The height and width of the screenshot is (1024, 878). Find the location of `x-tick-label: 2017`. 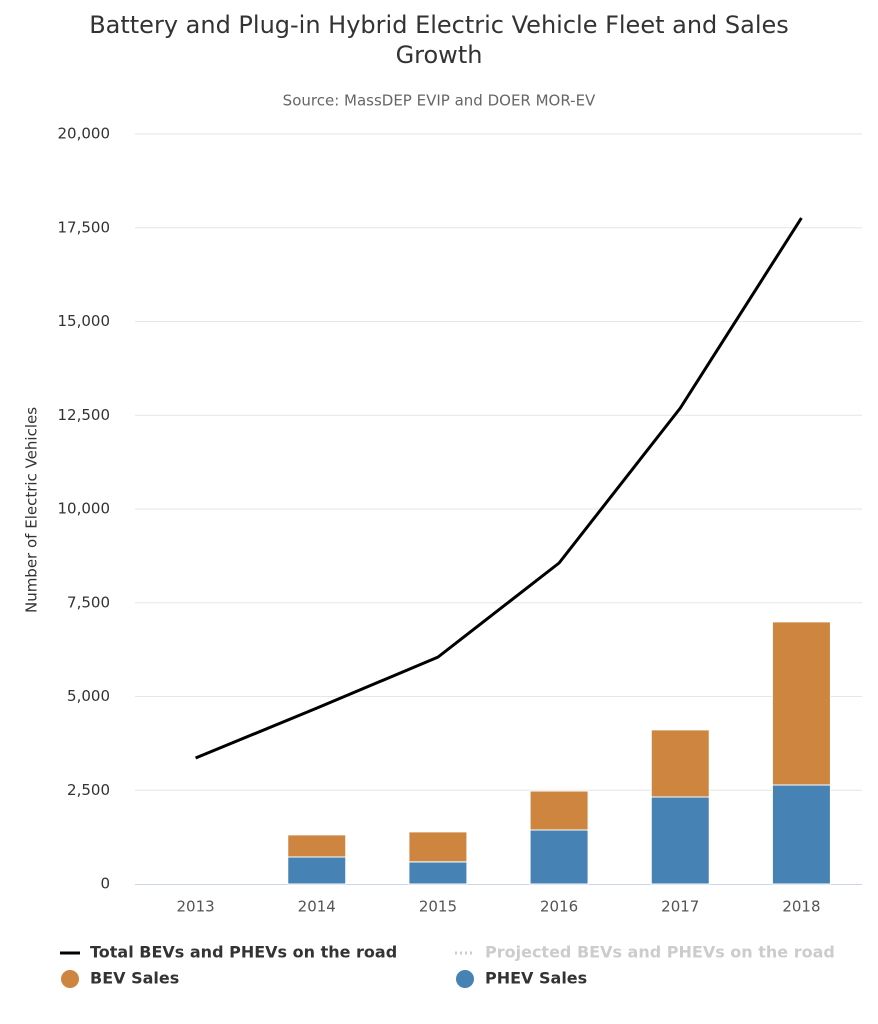

x-tick-label: 2017 is located at coordinates (680, 907).